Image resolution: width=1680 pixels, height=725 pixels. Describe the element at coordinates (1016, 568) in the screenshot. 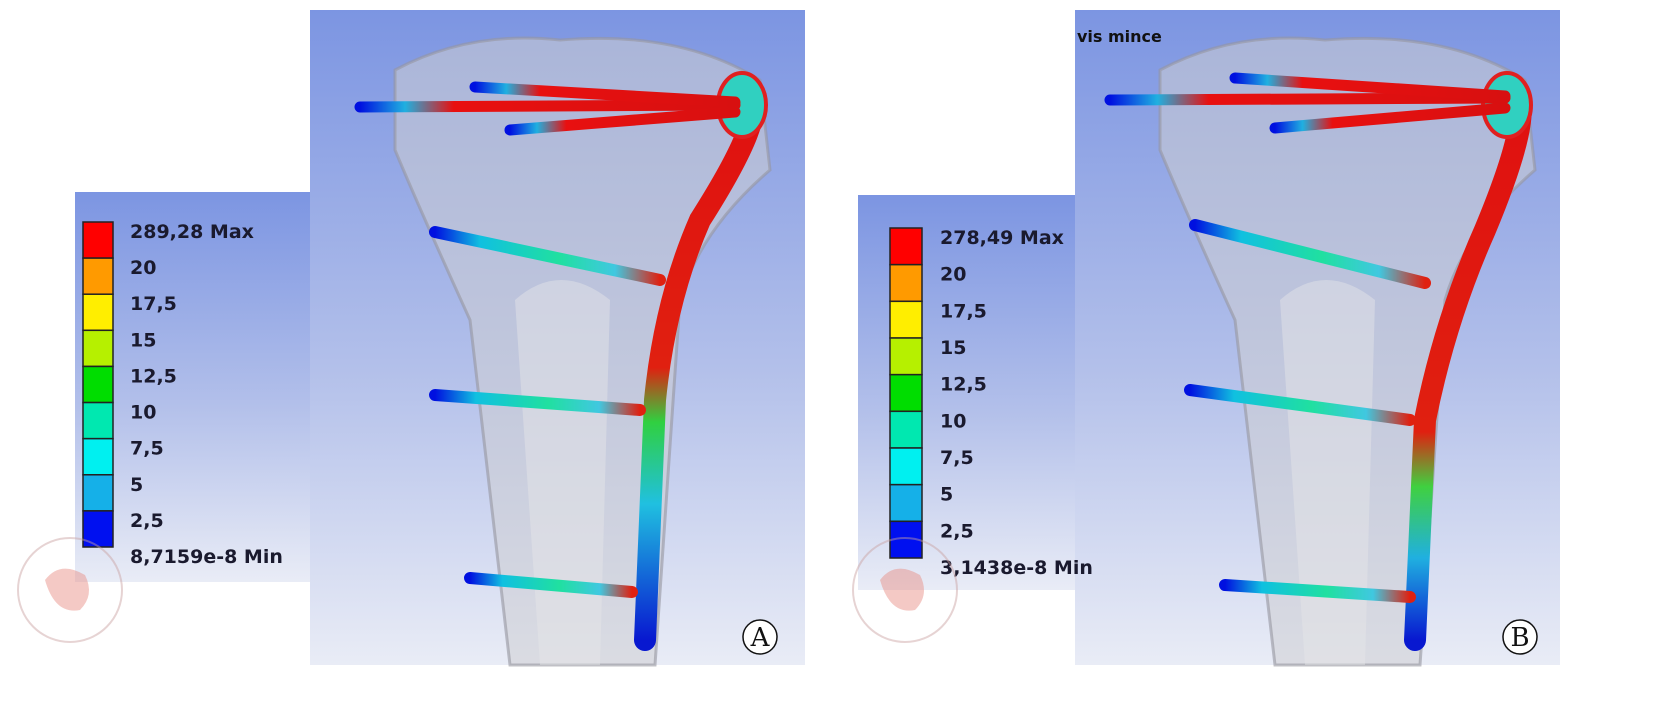

I see `legend-label: 3,1438e-8 Min` at that location.